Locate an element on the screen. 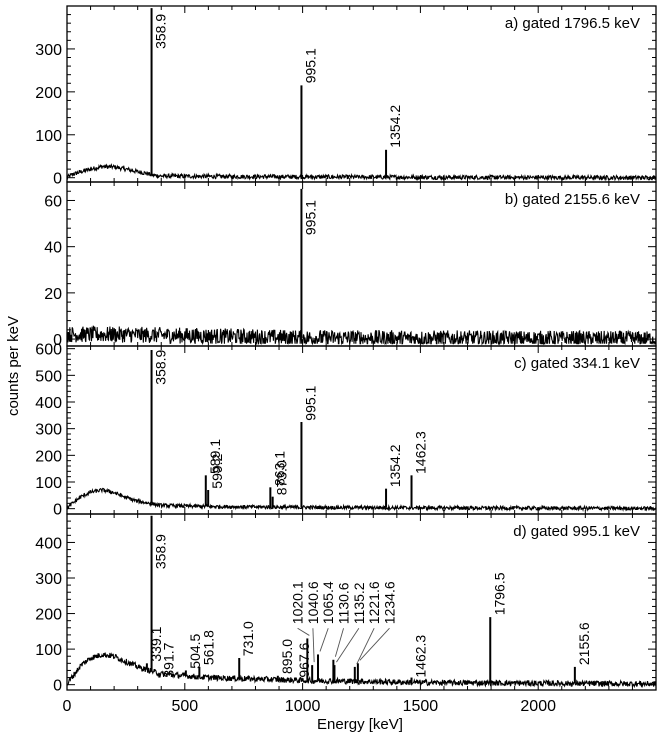  peak-label: 873.0 is located at coordinates (282, 477).